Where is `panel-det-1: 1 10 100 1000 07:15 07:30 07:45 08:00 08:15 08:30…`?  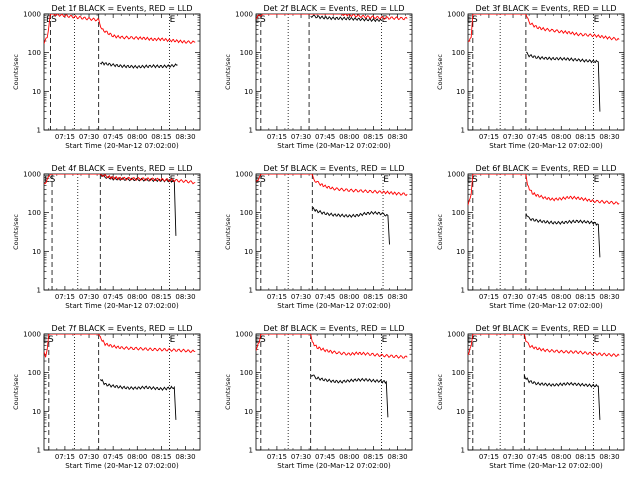 panel-det-1: 1 10 100 1000 07:15 07:30 07:45 08:00 08:15 08:30… is located at coordinates (106, 77).